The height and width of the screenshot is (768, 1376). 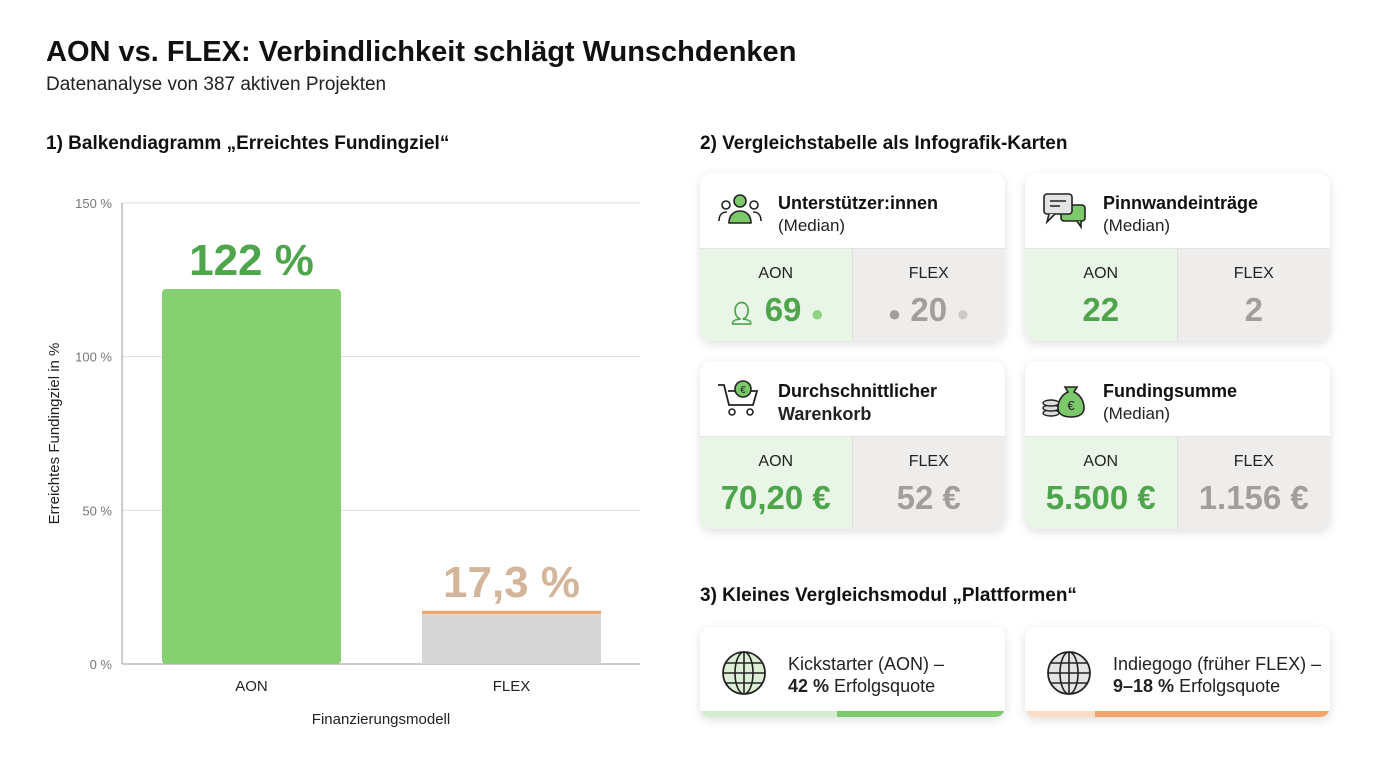 I want to click on flex-cell: FLEX ● 20 ●, so click(x=929, y=295).